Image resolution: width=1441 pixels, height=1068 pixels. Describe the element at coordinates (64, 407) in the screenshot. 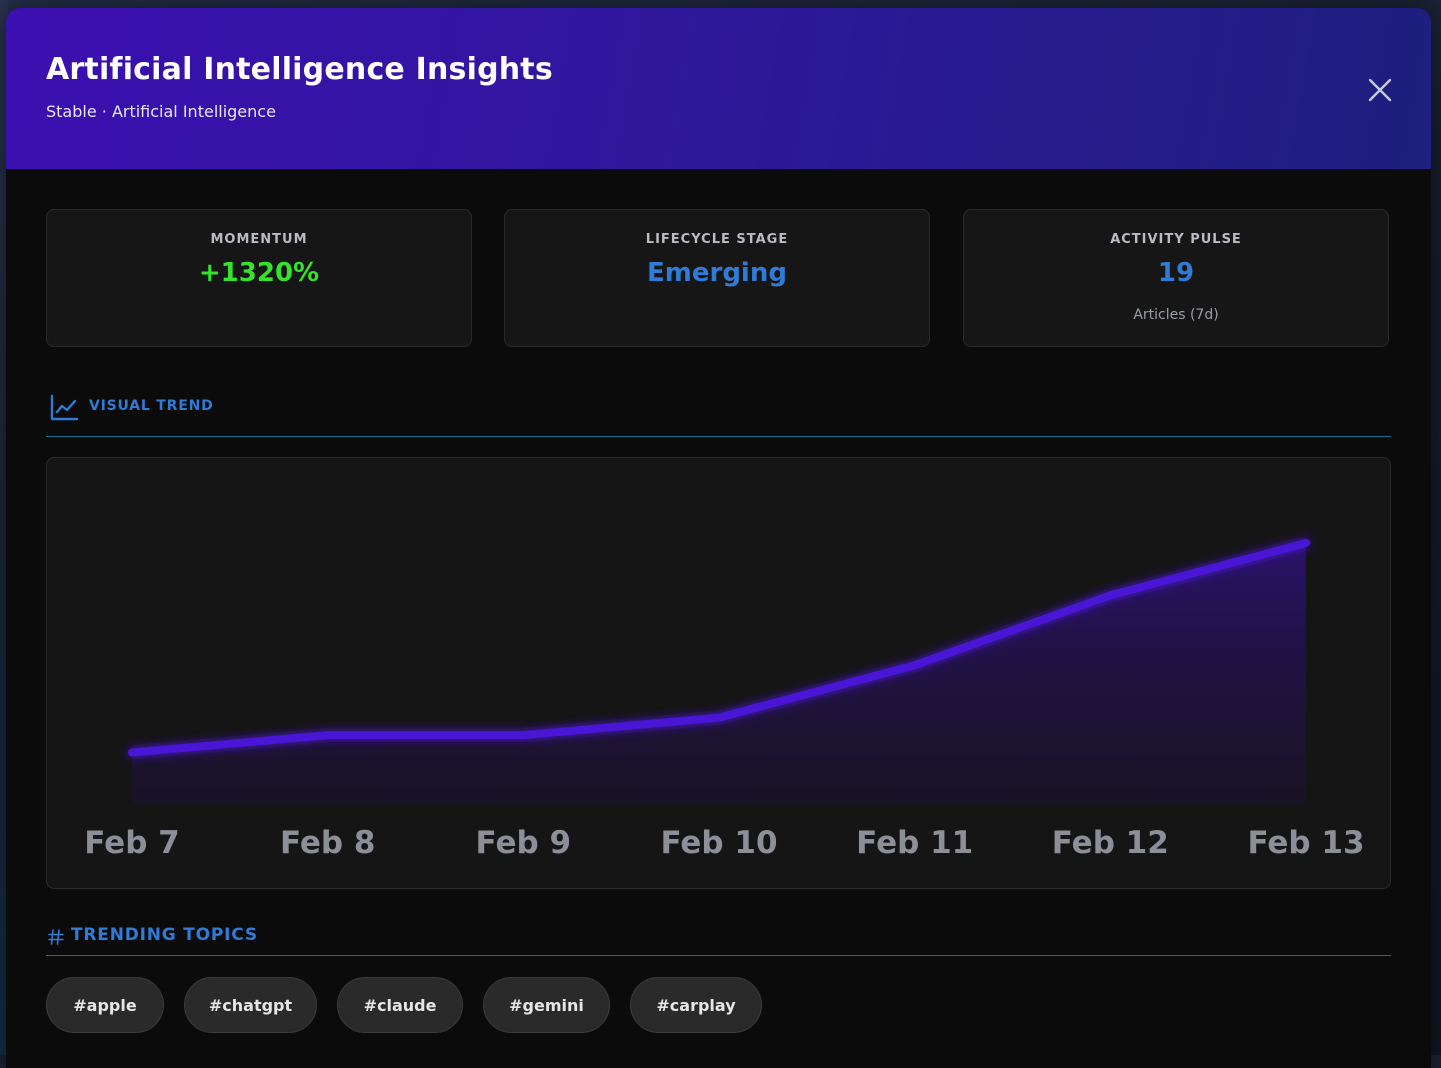

I see `line-chart-icon` at that location.